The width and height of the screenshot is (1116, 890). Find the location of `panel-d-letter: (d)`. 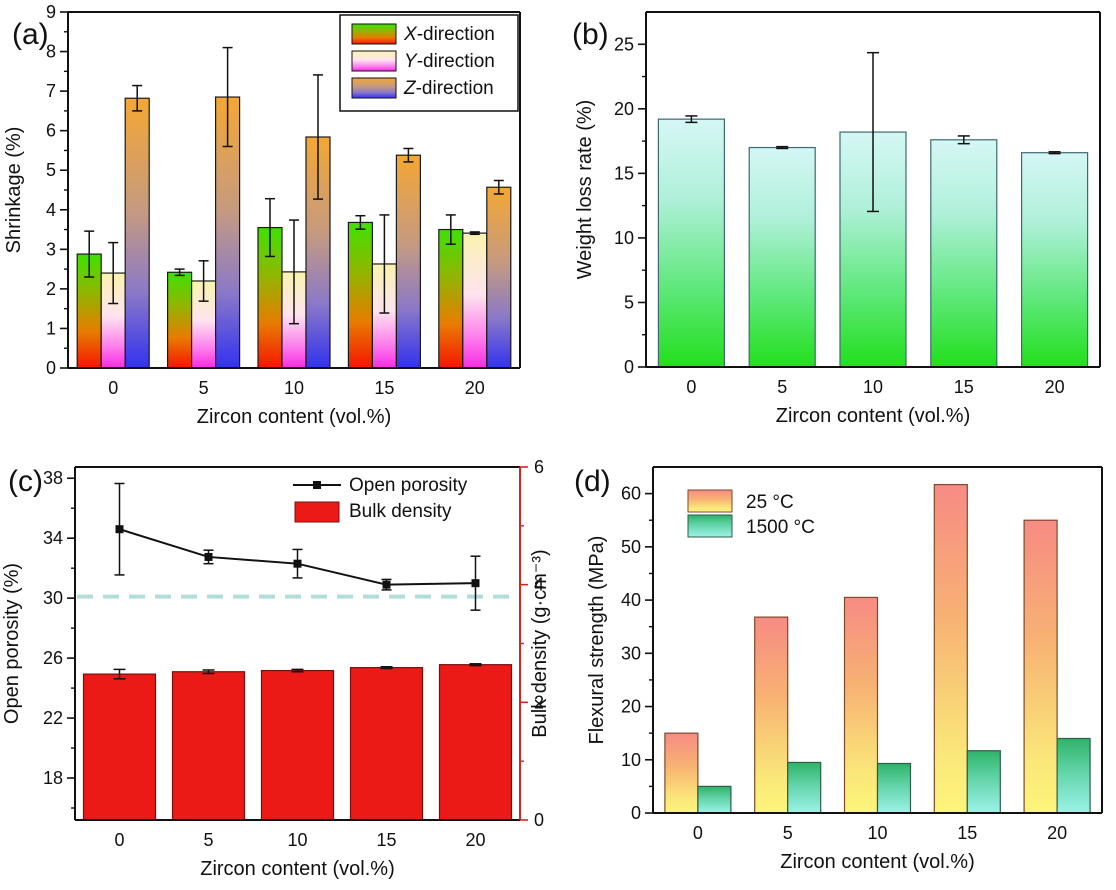

panel-d-letter: (d) is located at coordinates (592, 481).